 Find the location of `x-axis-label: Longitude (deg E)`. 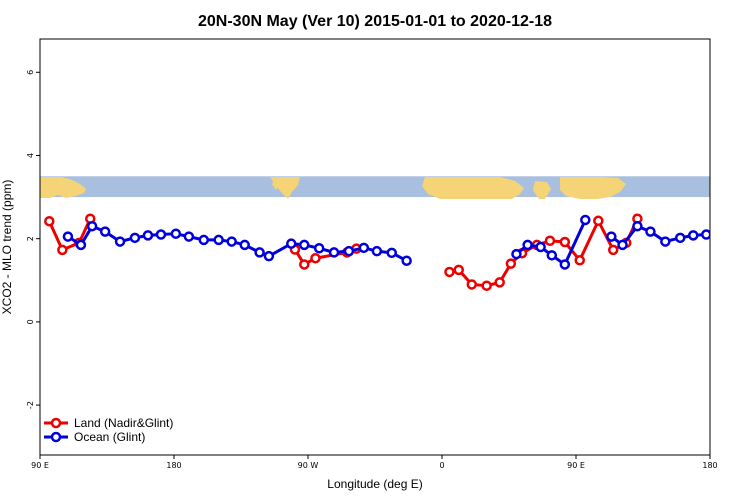

x-axis-label: Longitude (deg E) is located at coordinates (374, 484).